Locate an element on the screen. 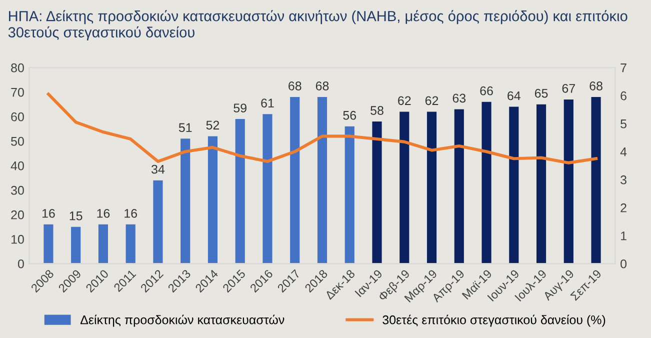 The width and height of the screenshot is (651, 338). y-tick-label: 60 is located at coordinates (17, 117).